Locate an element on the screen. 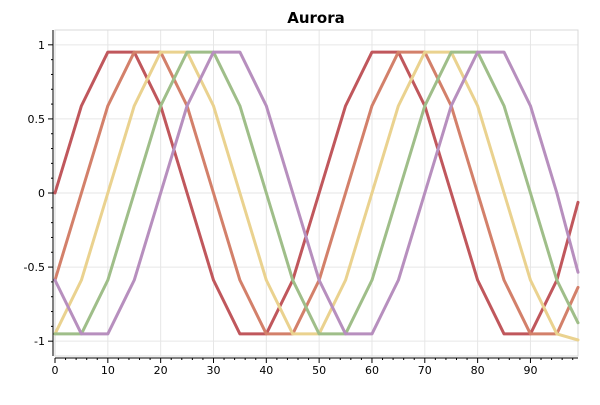 The height and width of the screenshot is (405, 600). x-tick-label: 40 is located at coordinates (266, 370).